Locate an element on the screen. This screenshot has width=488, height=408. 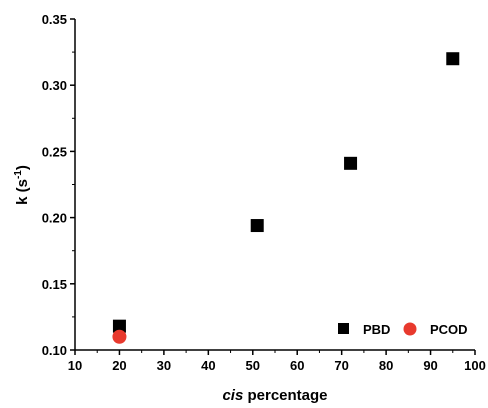
legend: PBD PCOD is located at coordinates (403, 329).